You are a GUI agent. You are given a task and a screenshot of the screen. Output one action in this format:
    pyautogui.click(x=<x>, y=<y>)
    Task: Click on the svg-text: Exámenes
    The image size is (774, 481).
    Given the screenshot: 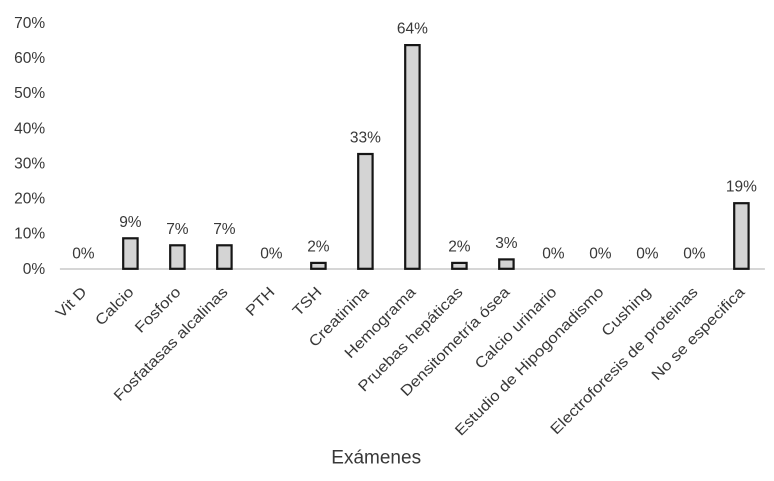 What is the action you would take?
    pyautogui.click(x=376, y=458)
    